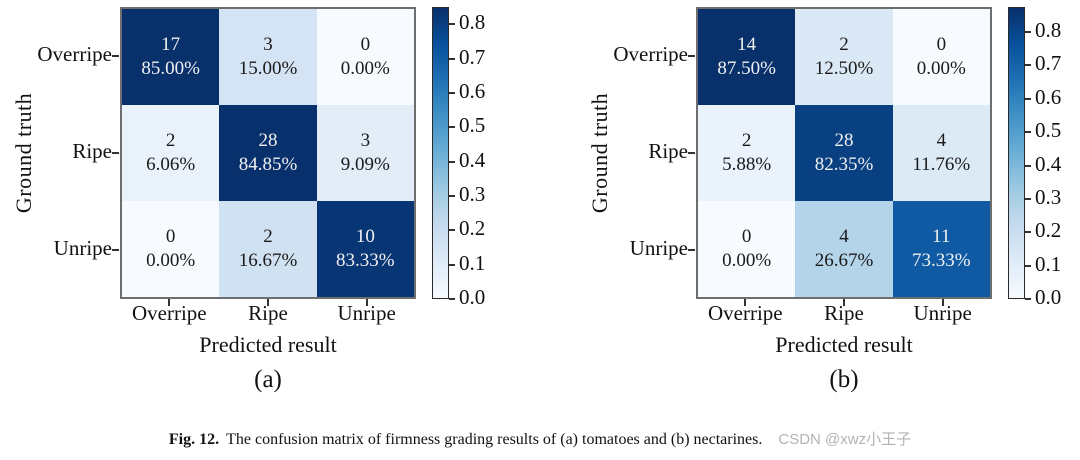 The image size is (1080, 460). What do you see at coordinates (365, 260) in the screenshot?
I see `cell-percent: 83.33%` at bounding box center [365, 260].